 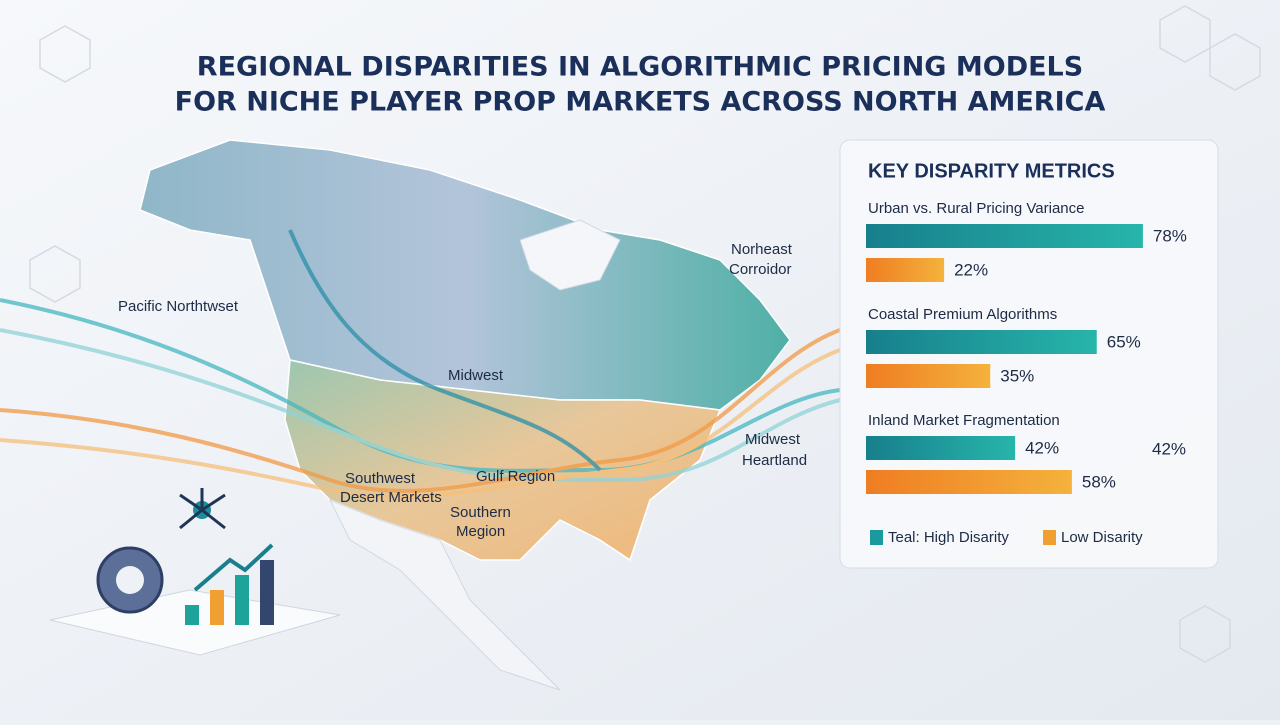 I want to click on map-label: Gulf Region, so click(x=515, y=476).